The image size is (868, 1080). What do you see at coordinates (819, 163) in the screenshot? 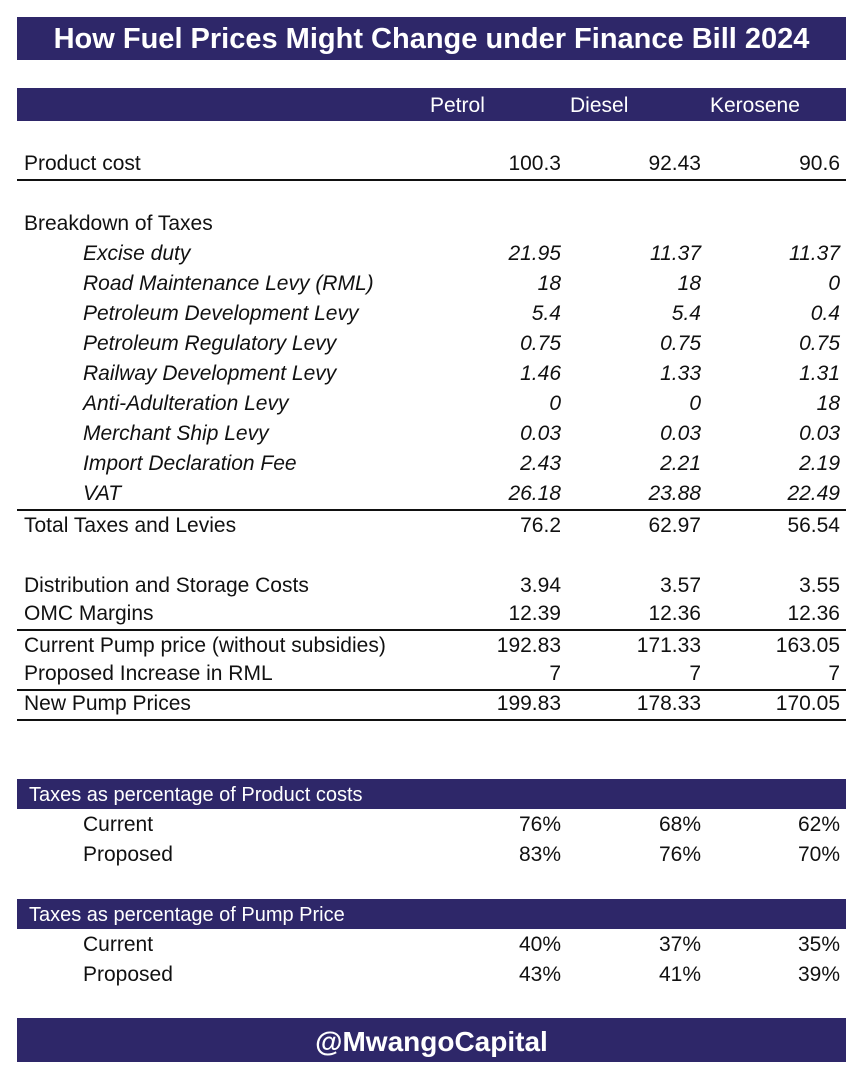
I see `value-kerosene: 90.6` at bounding box center [819, 163].